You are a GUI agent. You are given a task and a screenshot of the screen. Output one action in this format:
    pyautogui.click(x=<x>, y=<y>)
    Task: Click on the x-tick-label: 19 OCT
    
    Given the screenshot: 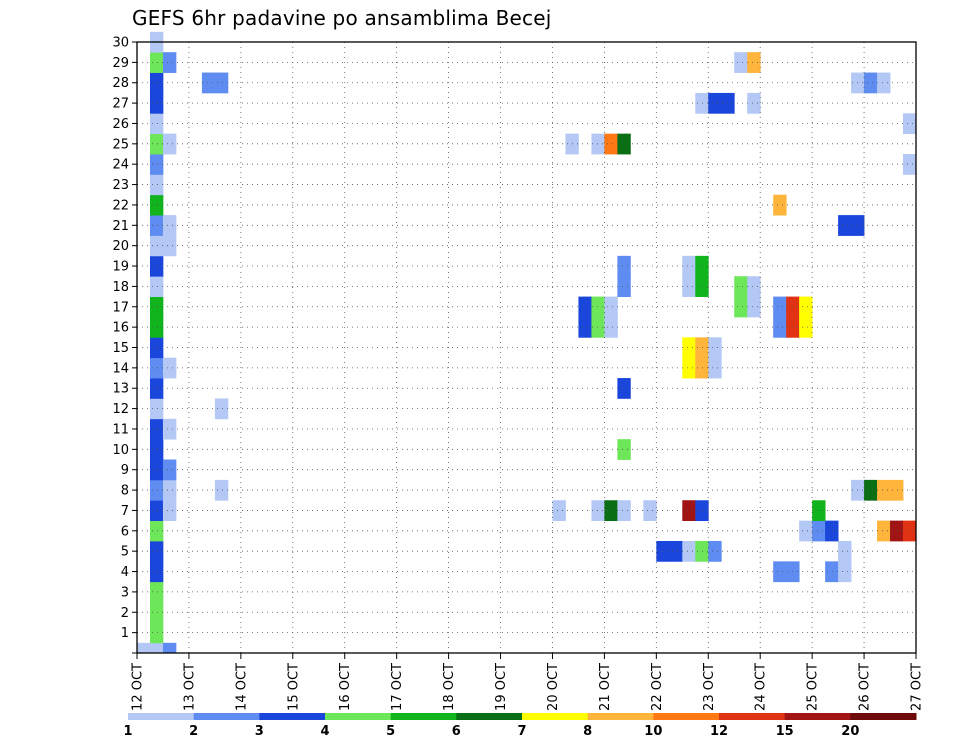 What is the action you would take?
    pyautogui.click(x=501, y=687)
    